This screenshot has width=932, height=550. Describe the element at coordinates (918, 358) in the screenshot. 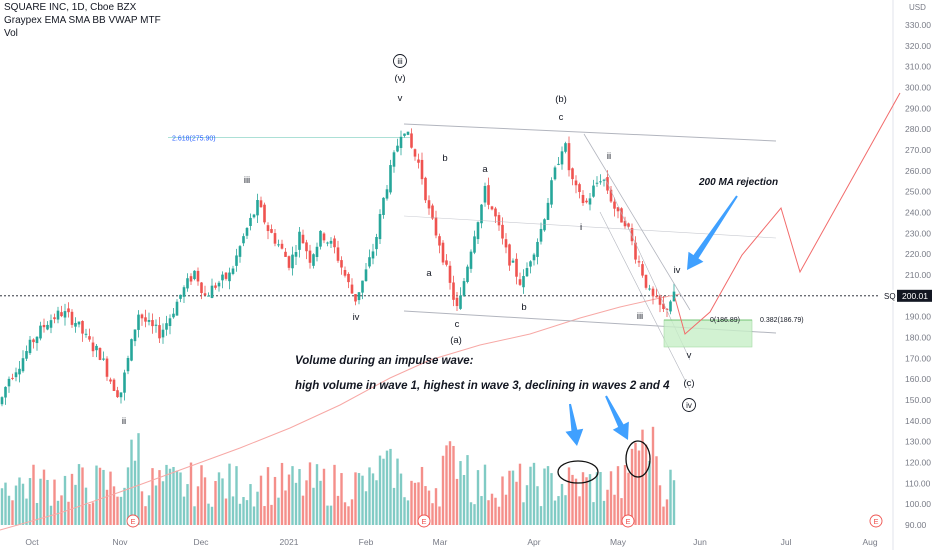

I see `price-tick-label: 170.00` at that location.